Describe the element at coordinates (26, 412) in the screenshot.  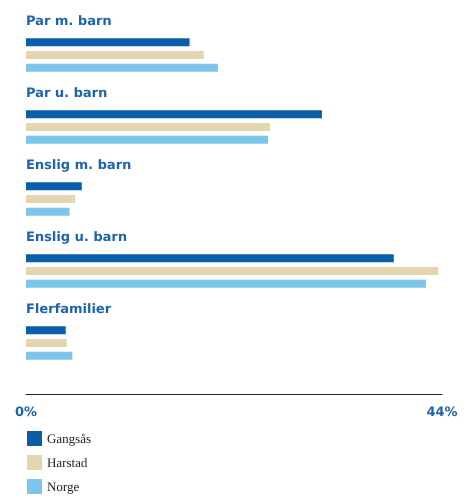
I see `x-tick-label: 0%` at that location.